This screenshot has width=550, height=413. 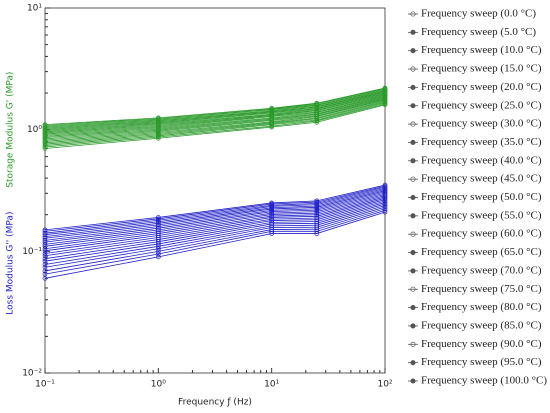 What do you see at coordinates (481, 50) in the screenshot?
I see `legend-label: Frequency sweep (10.0 °C)` at bounding box center [481, 50].